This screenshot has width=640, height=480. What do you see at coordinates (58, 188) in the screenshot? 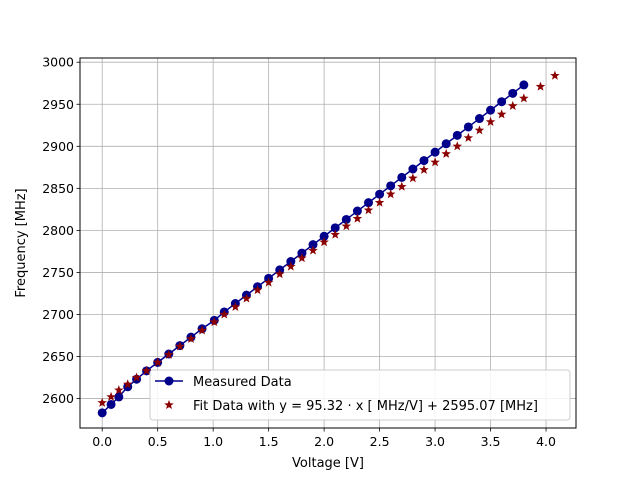
I see `y-tick-label: 2850` at bounding box center [58, 188].